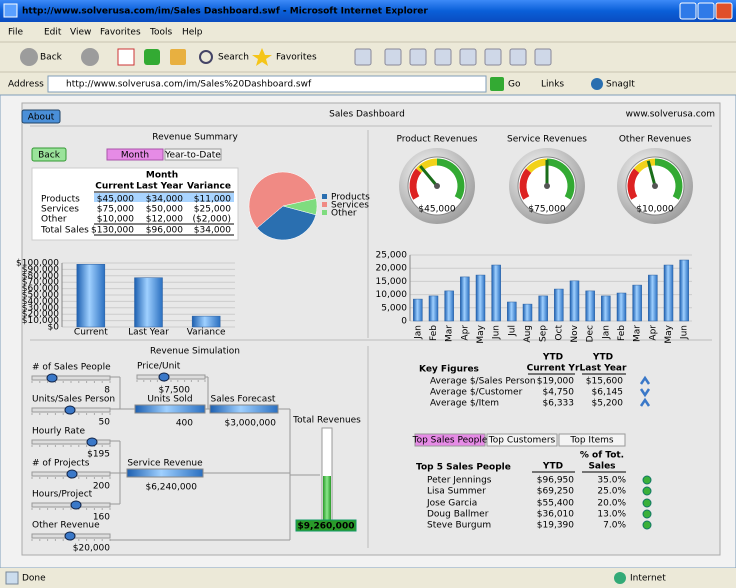 This screenshot has width=736, height=588. Describe the element at coordinates (40, 289) in the screenshot. I see `y-tick-label: $60,000` at that location.